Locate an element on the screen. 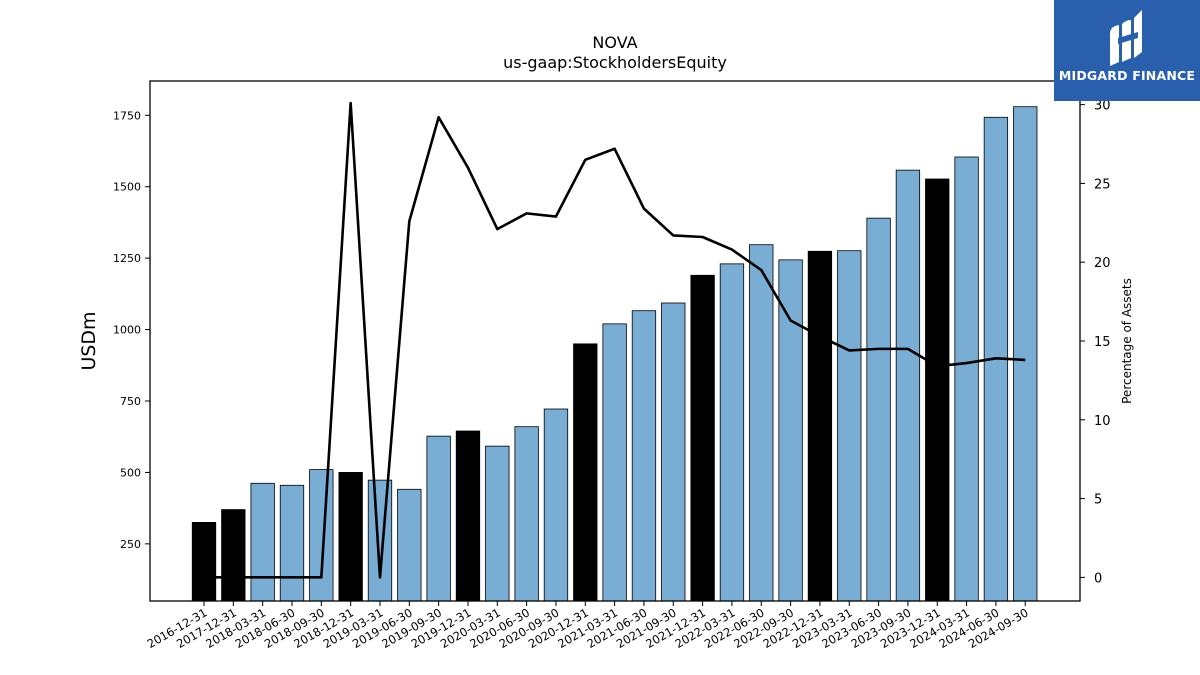  y-tick-label: 1500 is located at coordinates (127, 187).